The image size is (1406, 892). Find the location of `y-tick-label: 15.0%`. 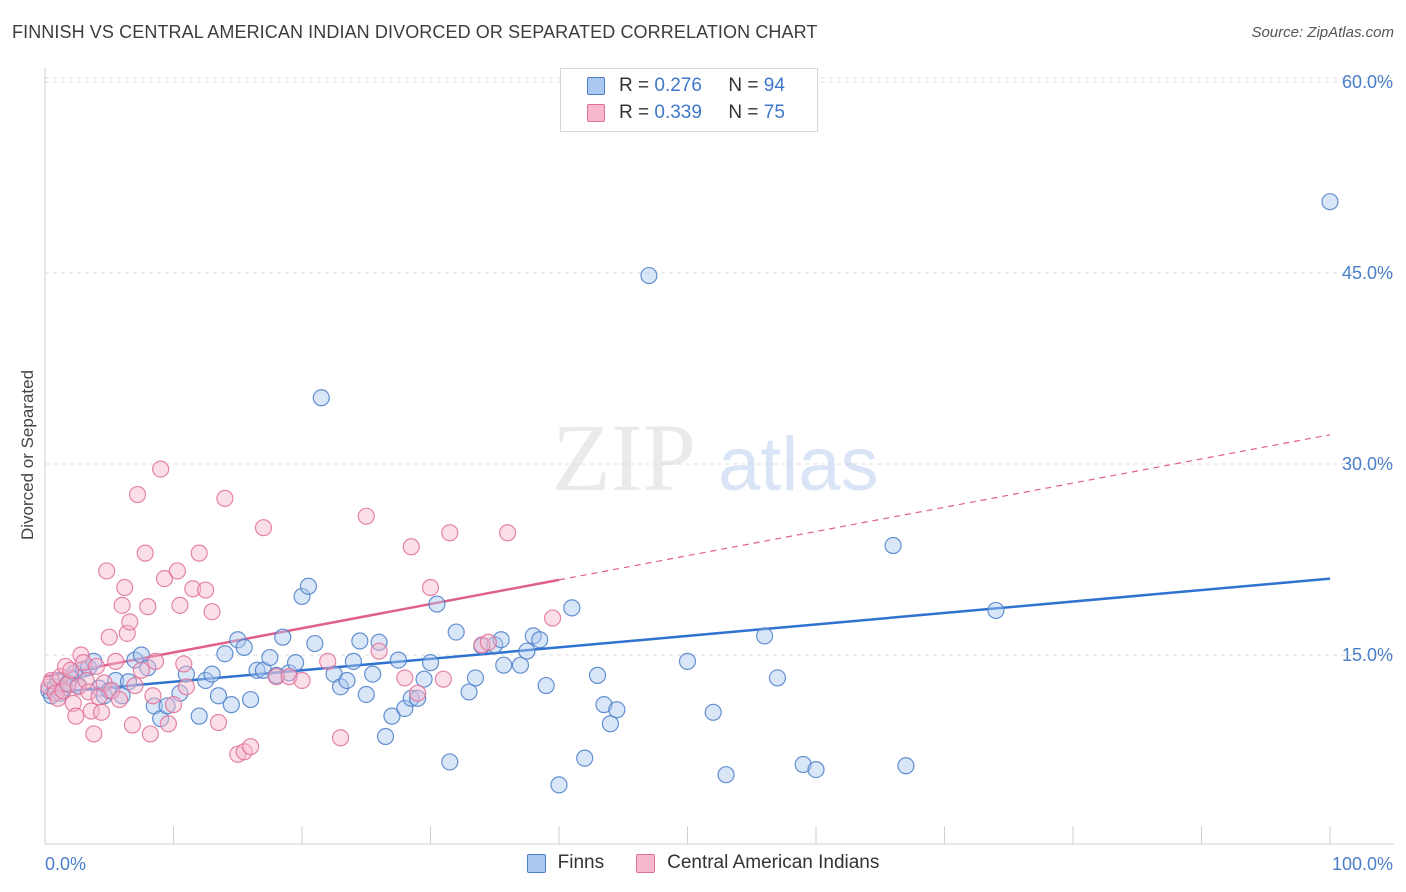

y-tick-label: 15.0% is located at coordinates (1367, 655).